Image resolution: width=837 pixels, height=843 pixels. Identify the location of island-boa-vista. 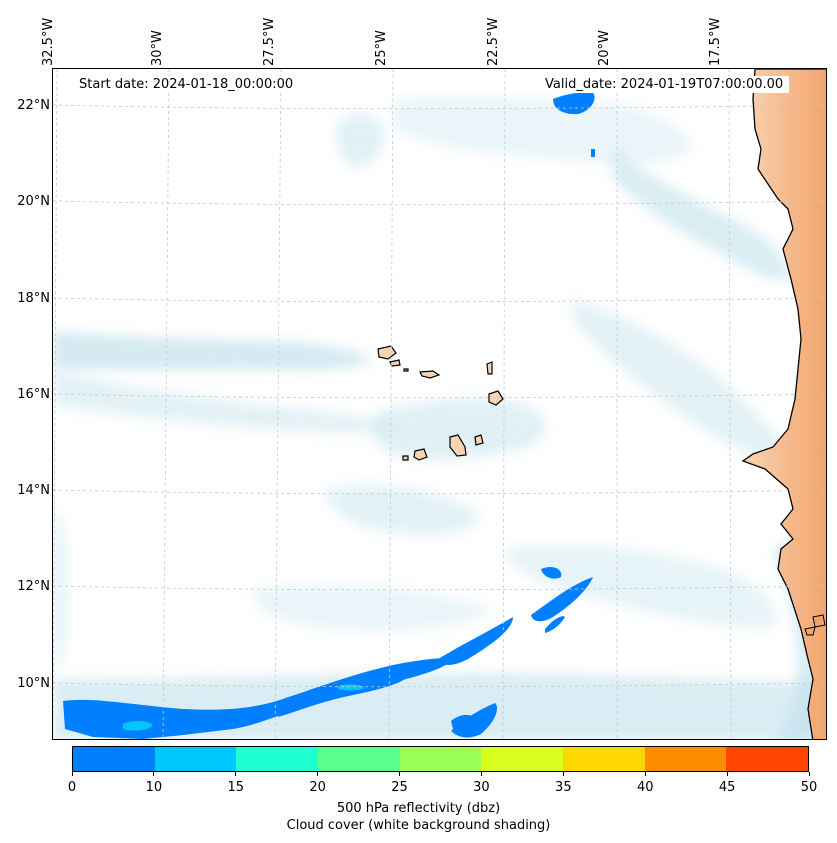
(496, 398).